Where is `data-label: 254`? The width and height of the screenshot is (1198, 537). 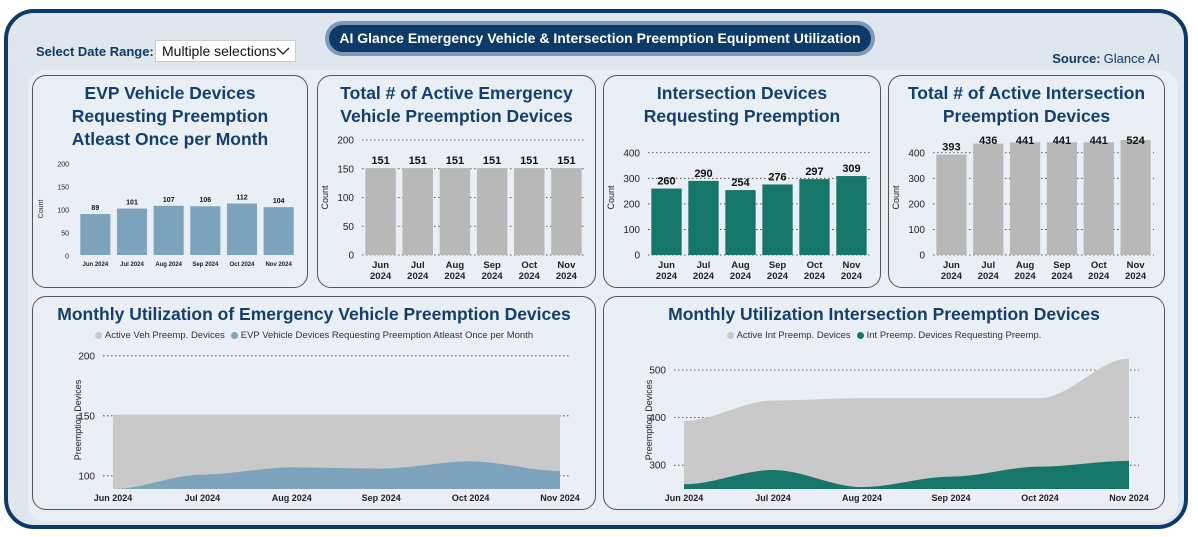
data-label: 254 is located at coordinates (740, 183).